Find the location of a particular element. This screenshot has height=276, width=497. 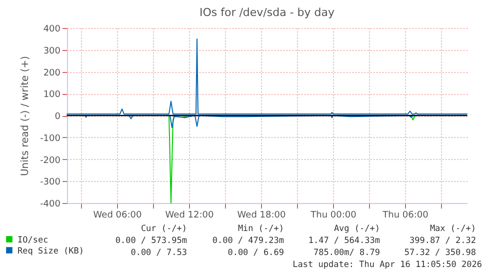

x-tick-label: Wed 06:00 is located at coordinates (117, 215).